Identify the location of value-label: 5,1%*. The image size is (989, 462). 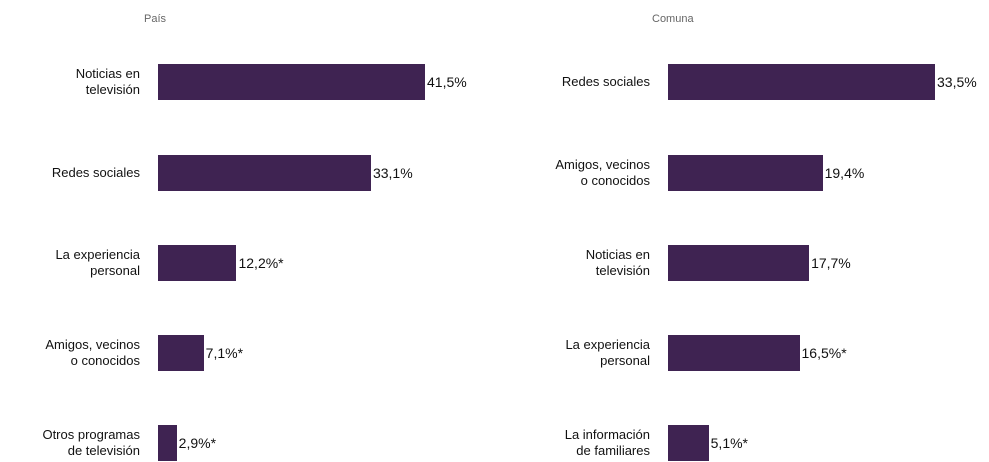
(729, 443).